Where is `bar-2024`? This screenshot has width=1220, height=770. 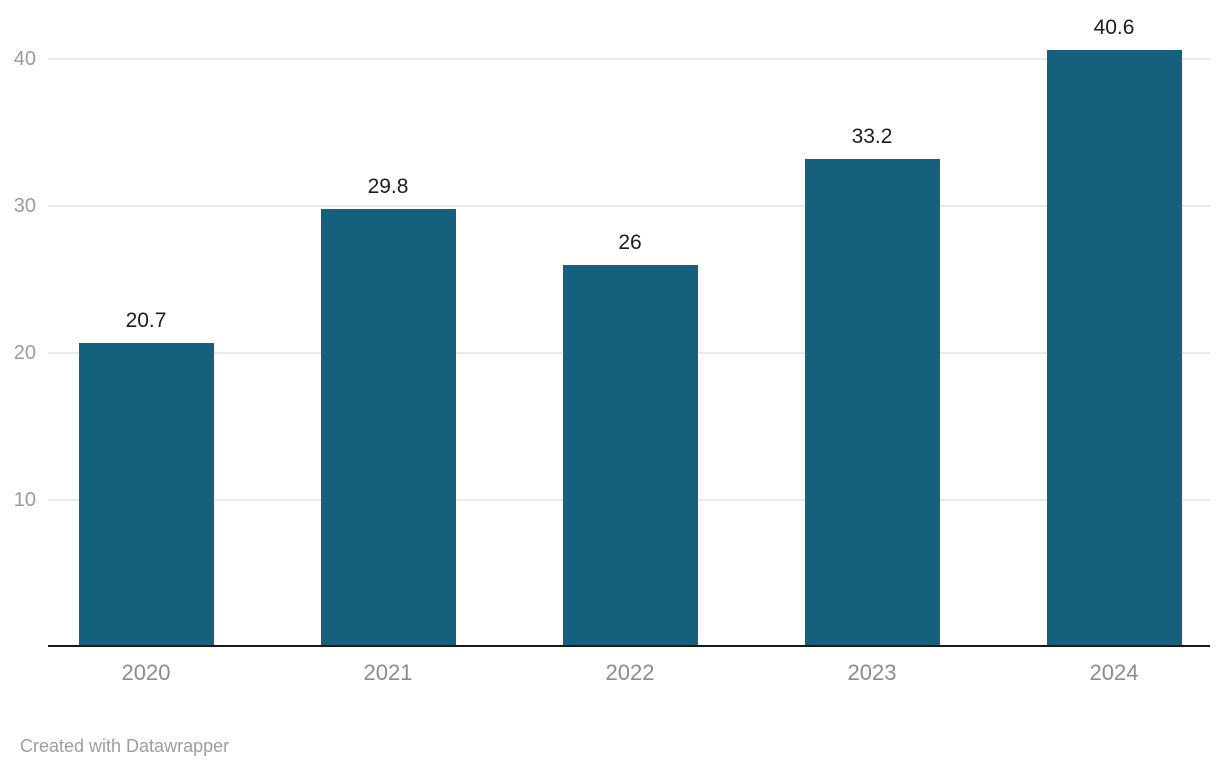
bar-2024 is located at coordinates (1114, 348).